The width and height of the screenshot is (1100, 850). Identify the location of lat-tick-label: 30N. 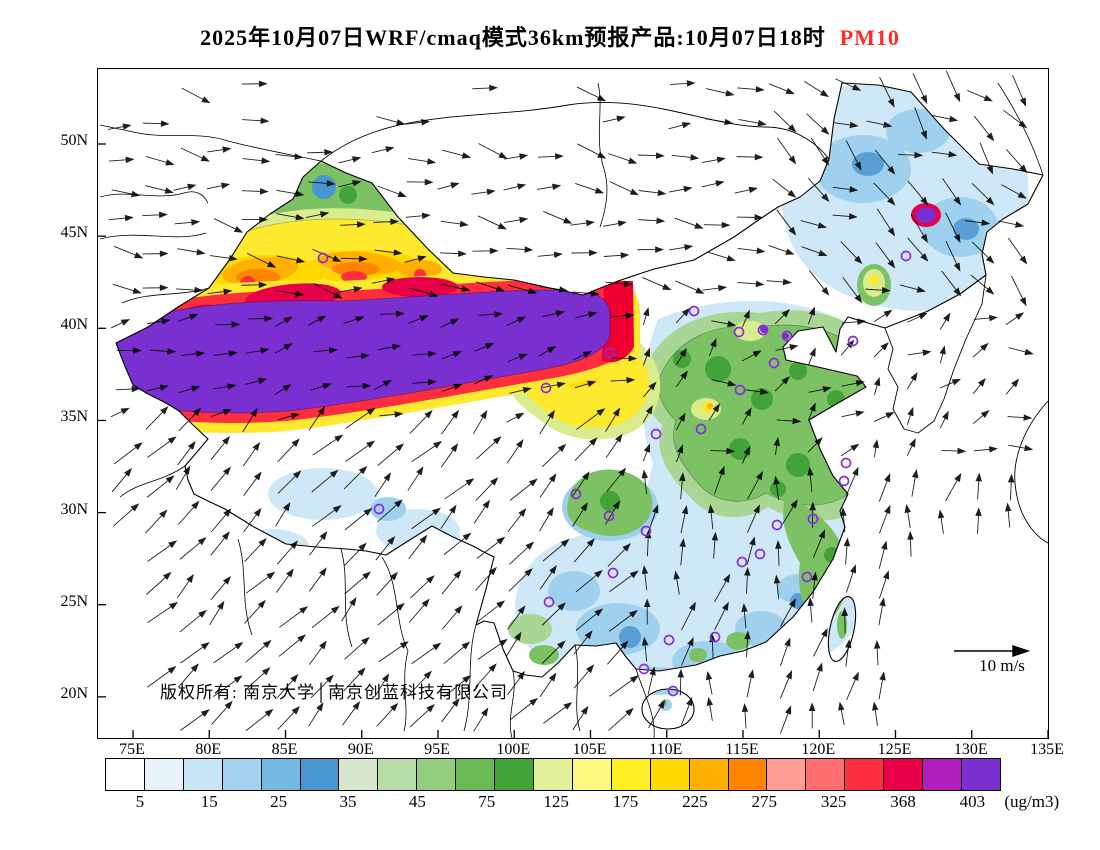
(74, 509).